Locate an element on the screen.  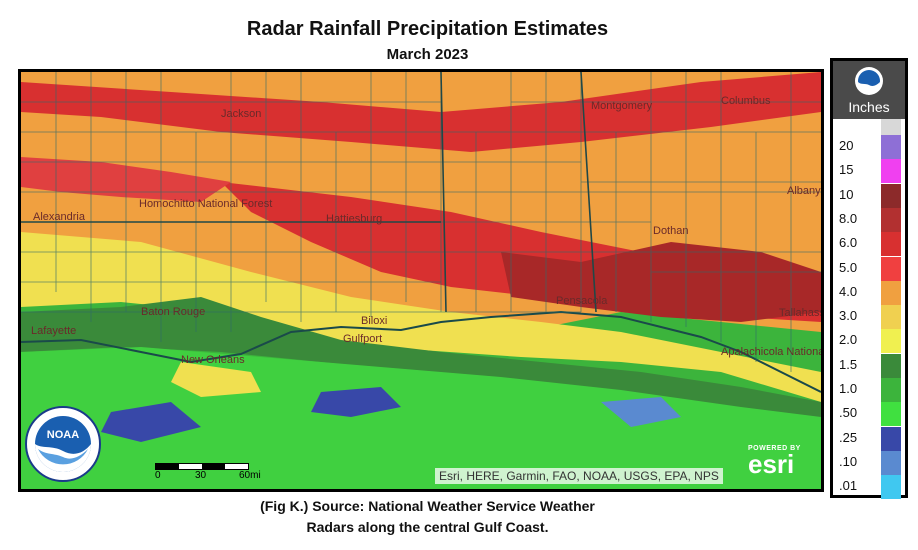
scale-label: 0 is located at coordinates (158, 475).